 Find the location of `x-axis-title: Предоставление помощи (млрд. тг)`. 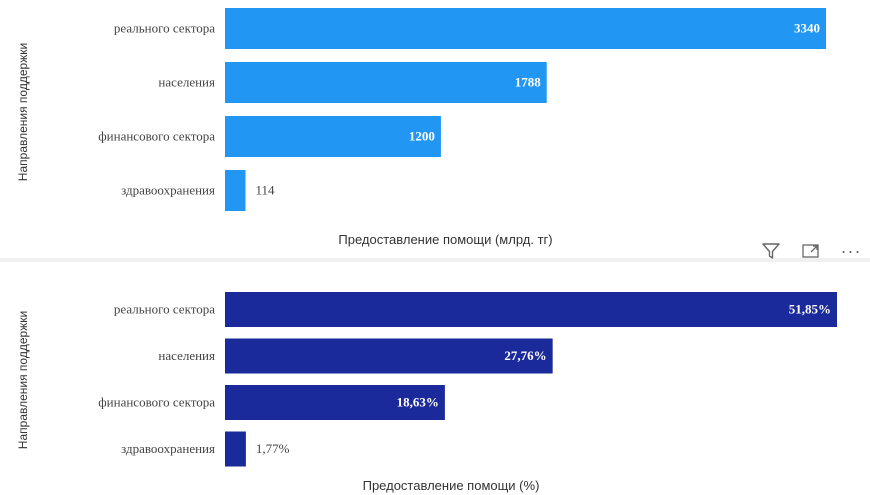

x-axis-title: Предоставление помощи (млрд. тг) is located at coordinates (445, 239).